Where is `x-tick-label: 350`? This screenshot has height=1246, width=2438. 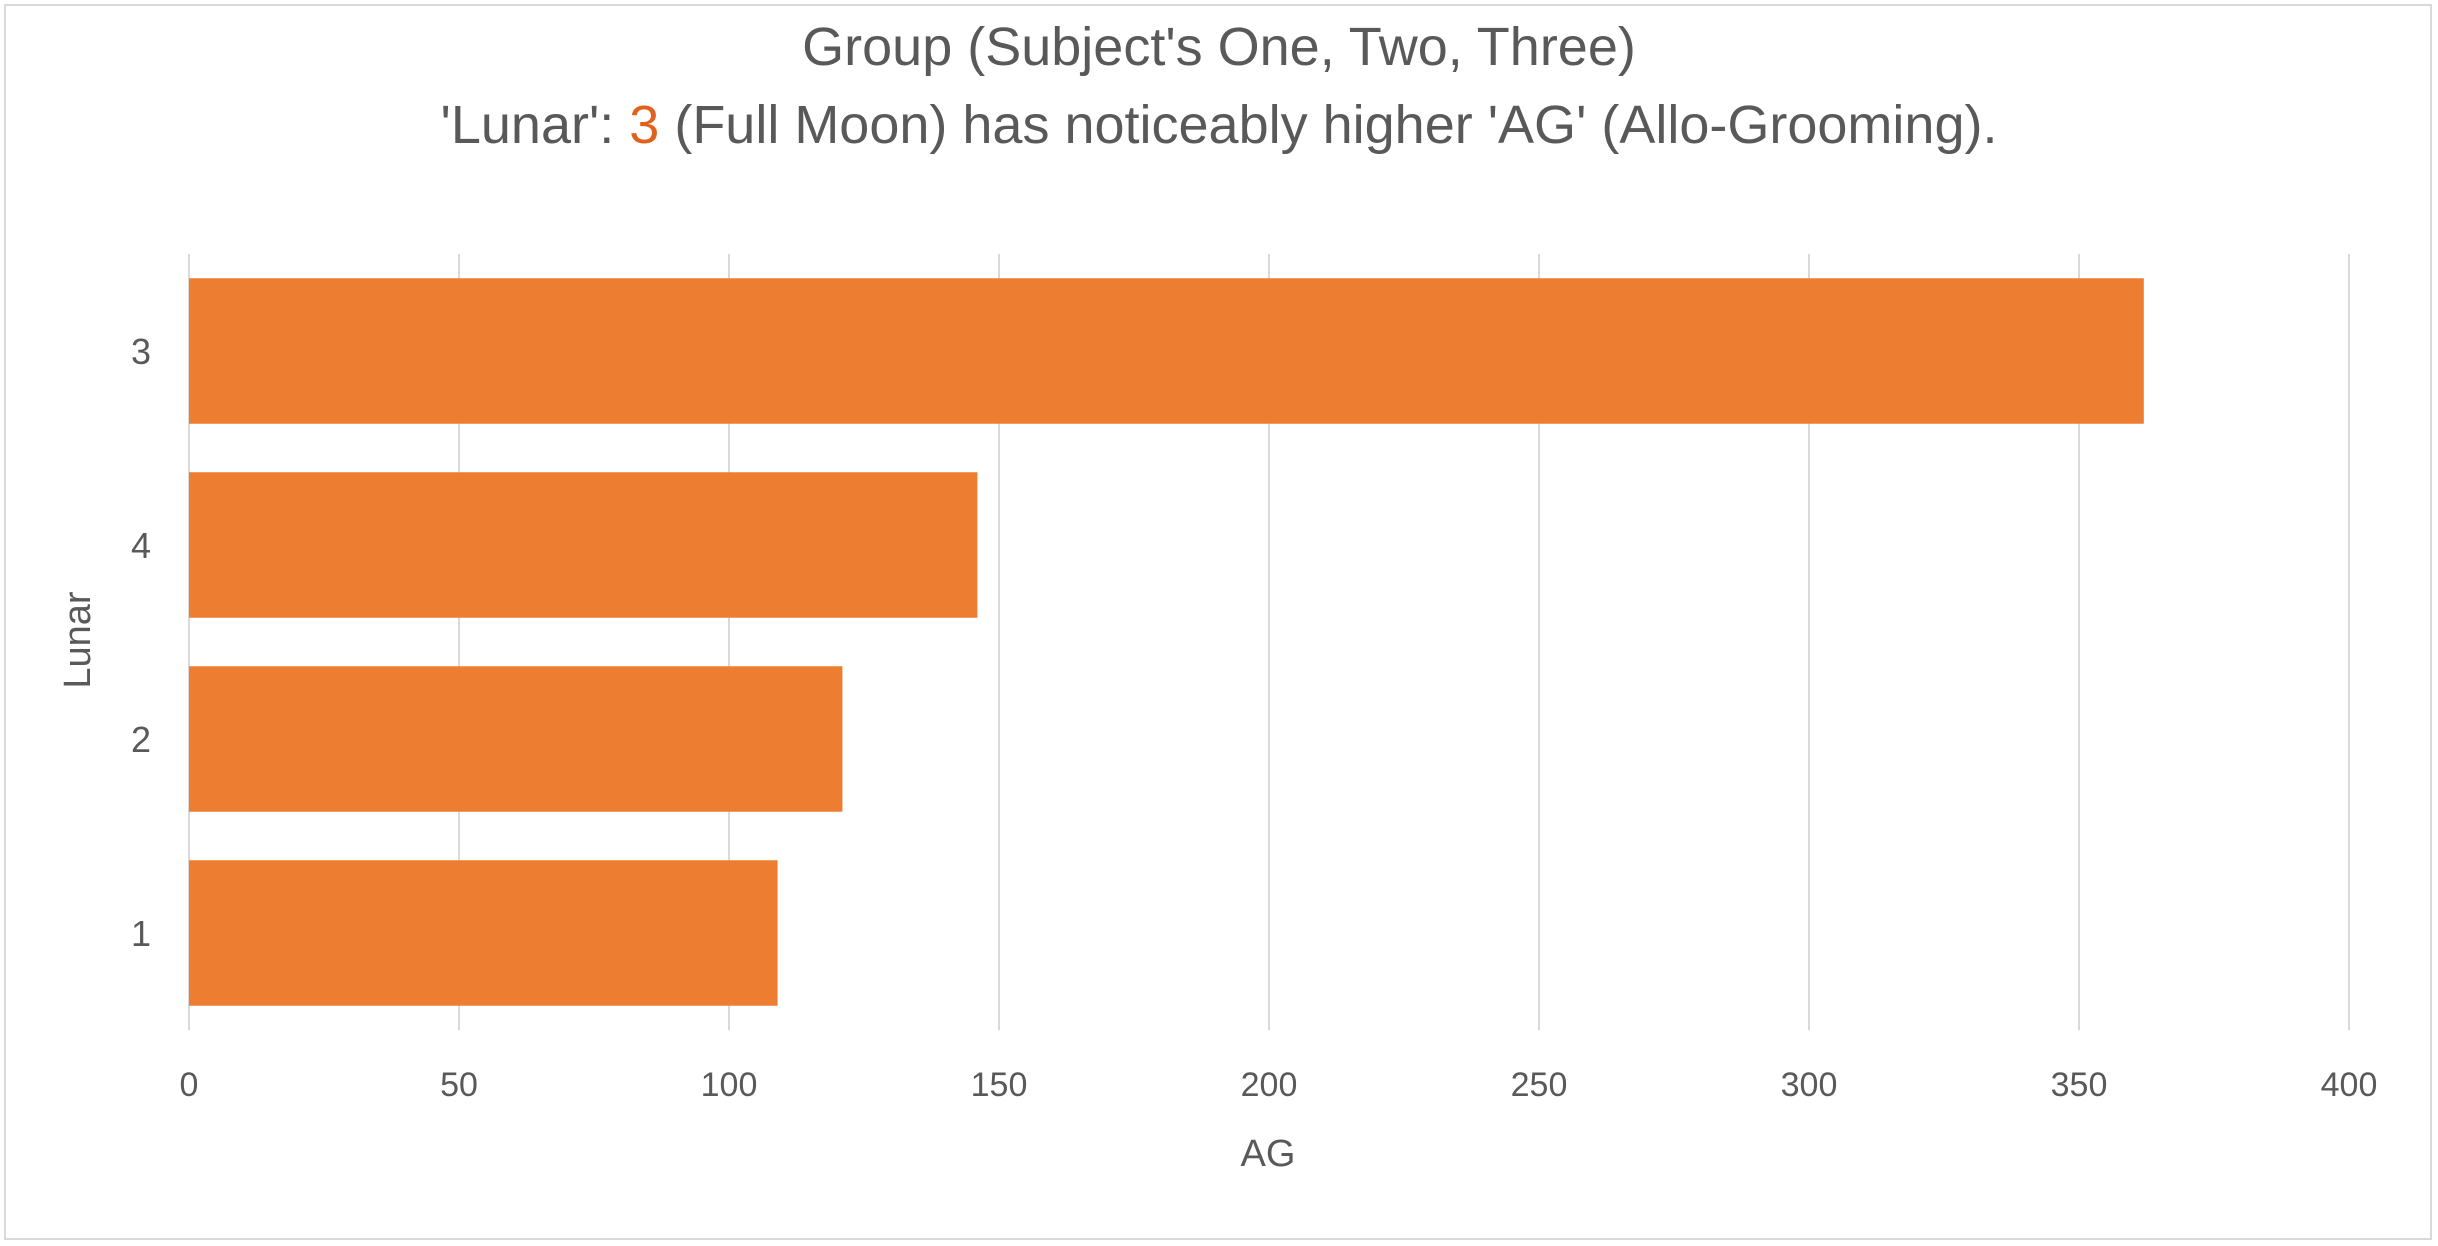
x-tick-label: 350 is located at coordinates (2079, 1085).